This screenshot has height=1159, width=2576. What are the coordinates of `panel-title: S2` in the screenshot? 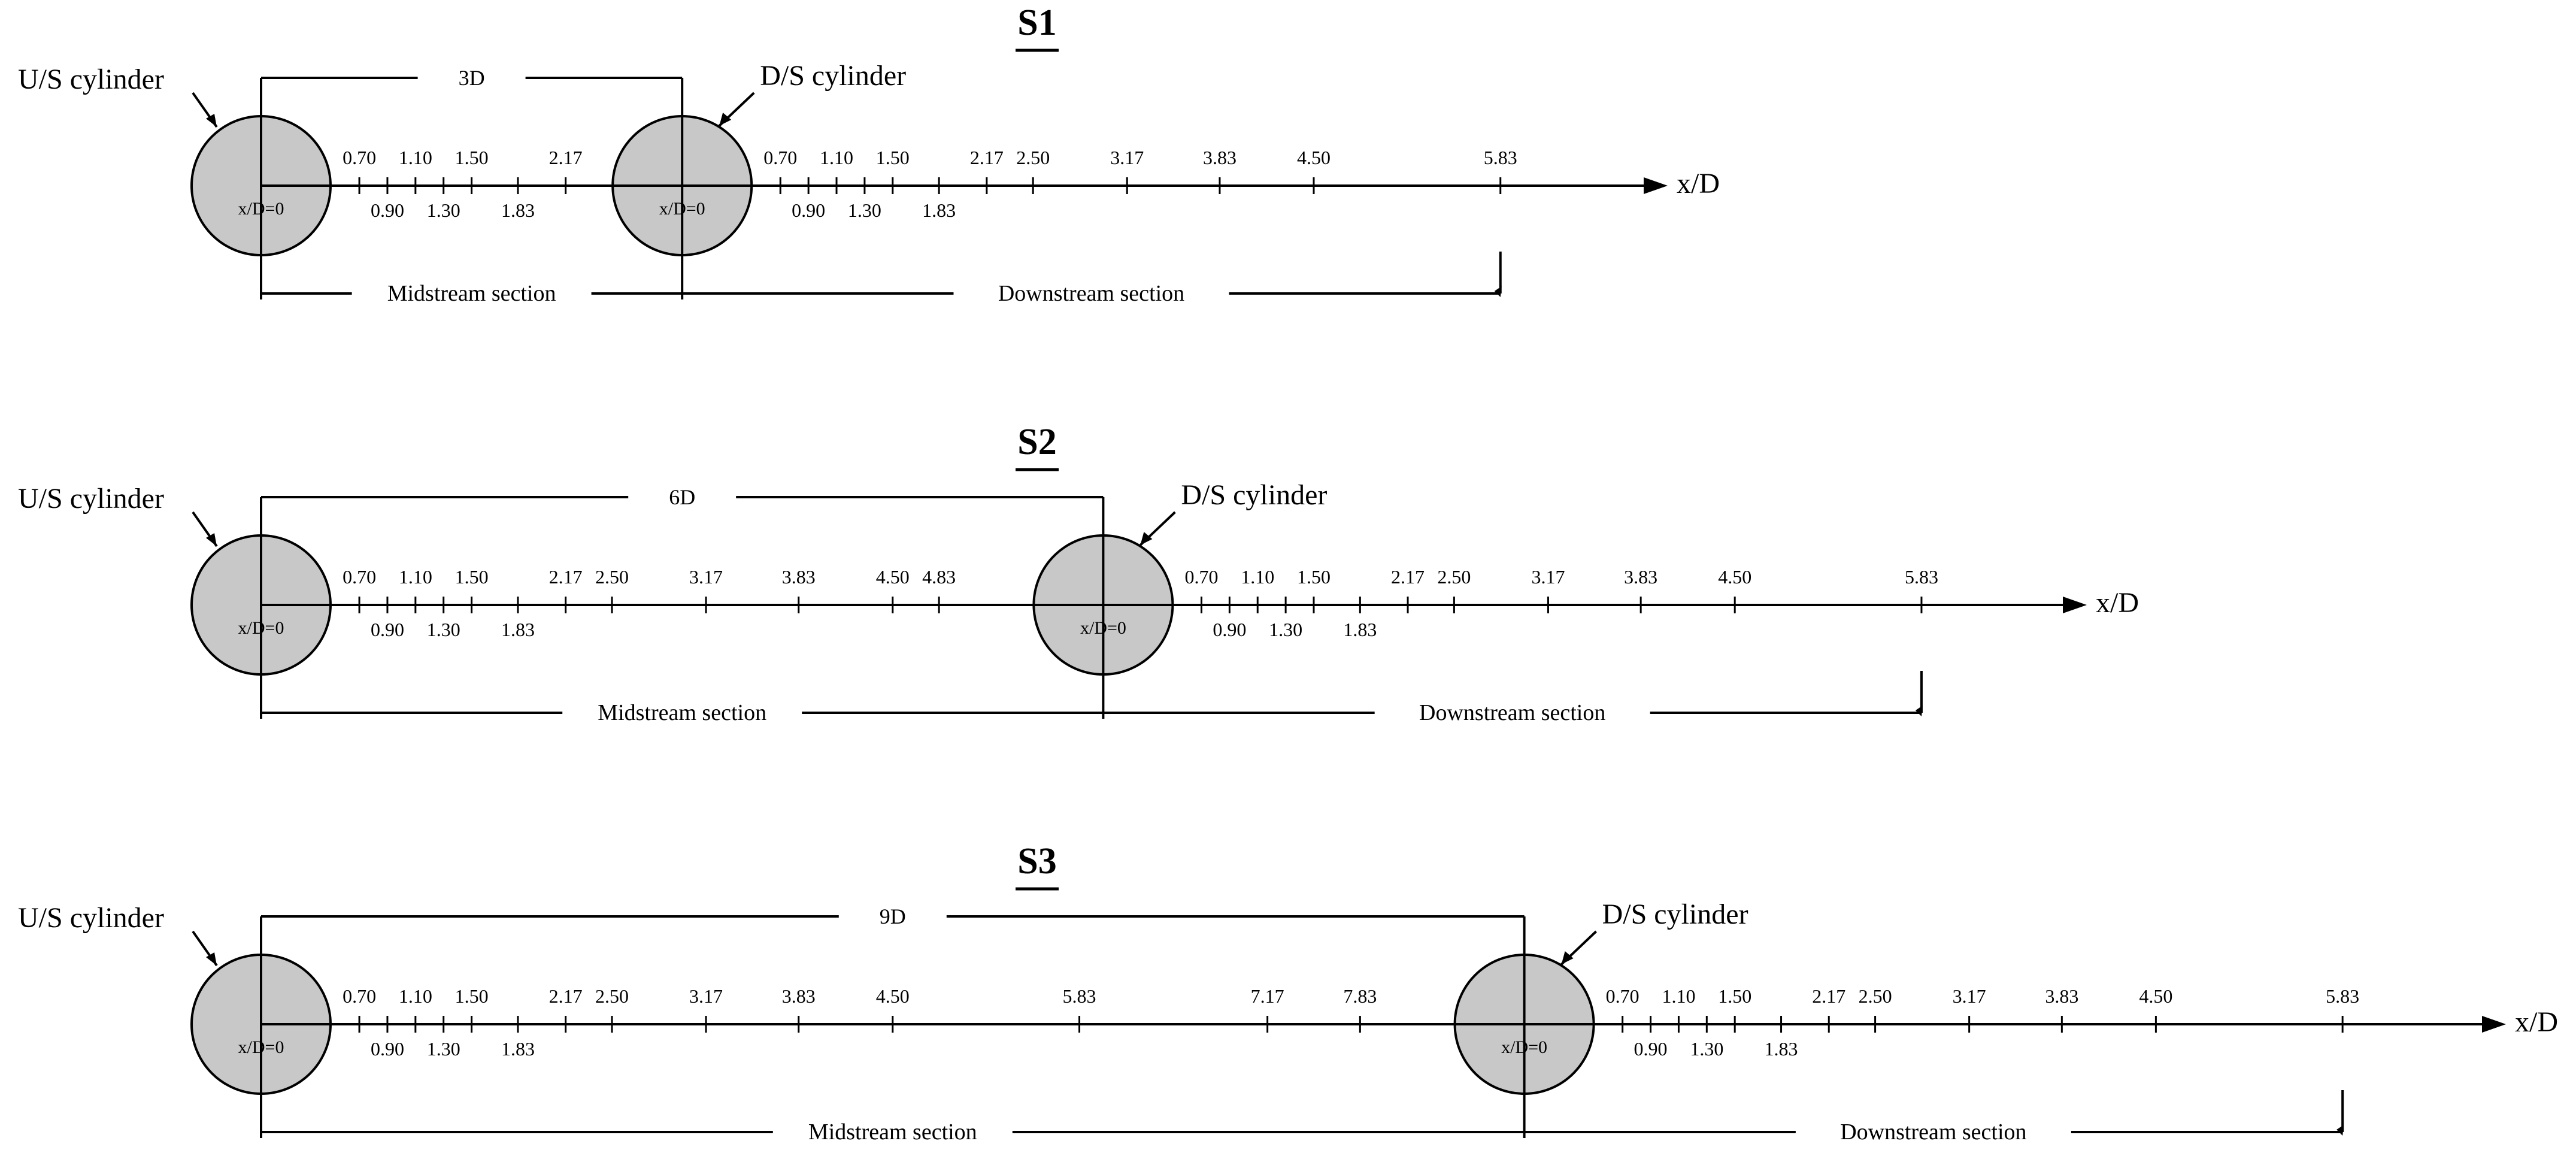 It's located at (1036, 442).